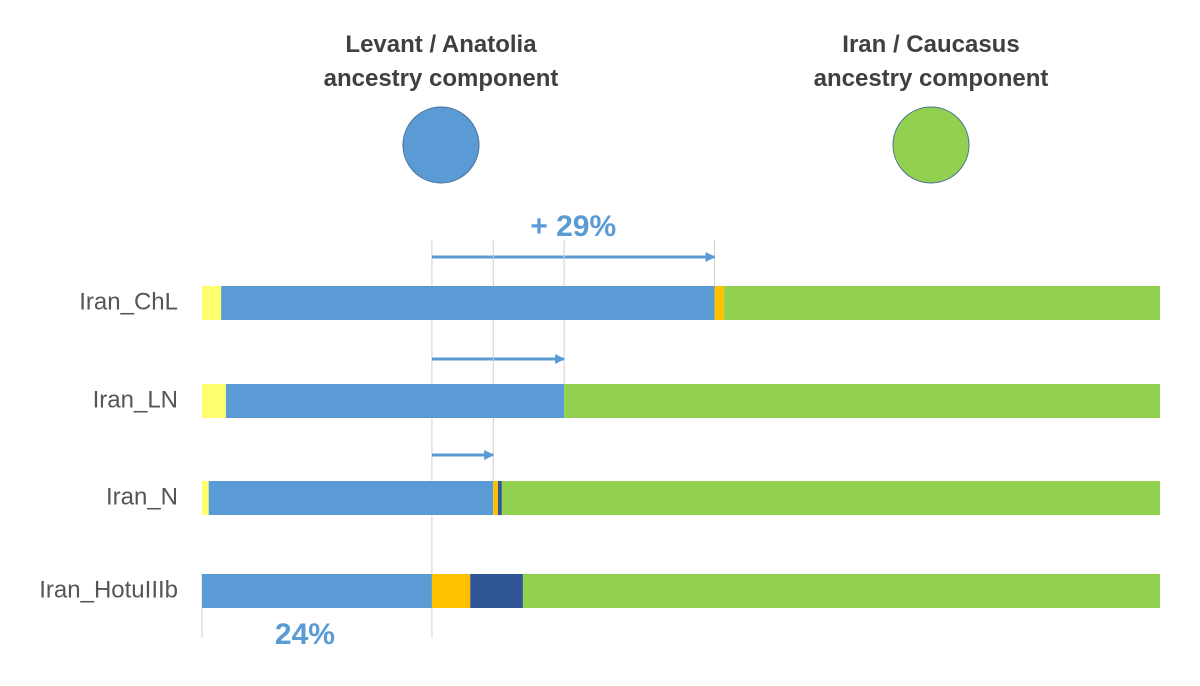  Describe the element at coordinates (108, 589) in the screenshot. I see `category-label: Iran_HotuIIIb` at that location.